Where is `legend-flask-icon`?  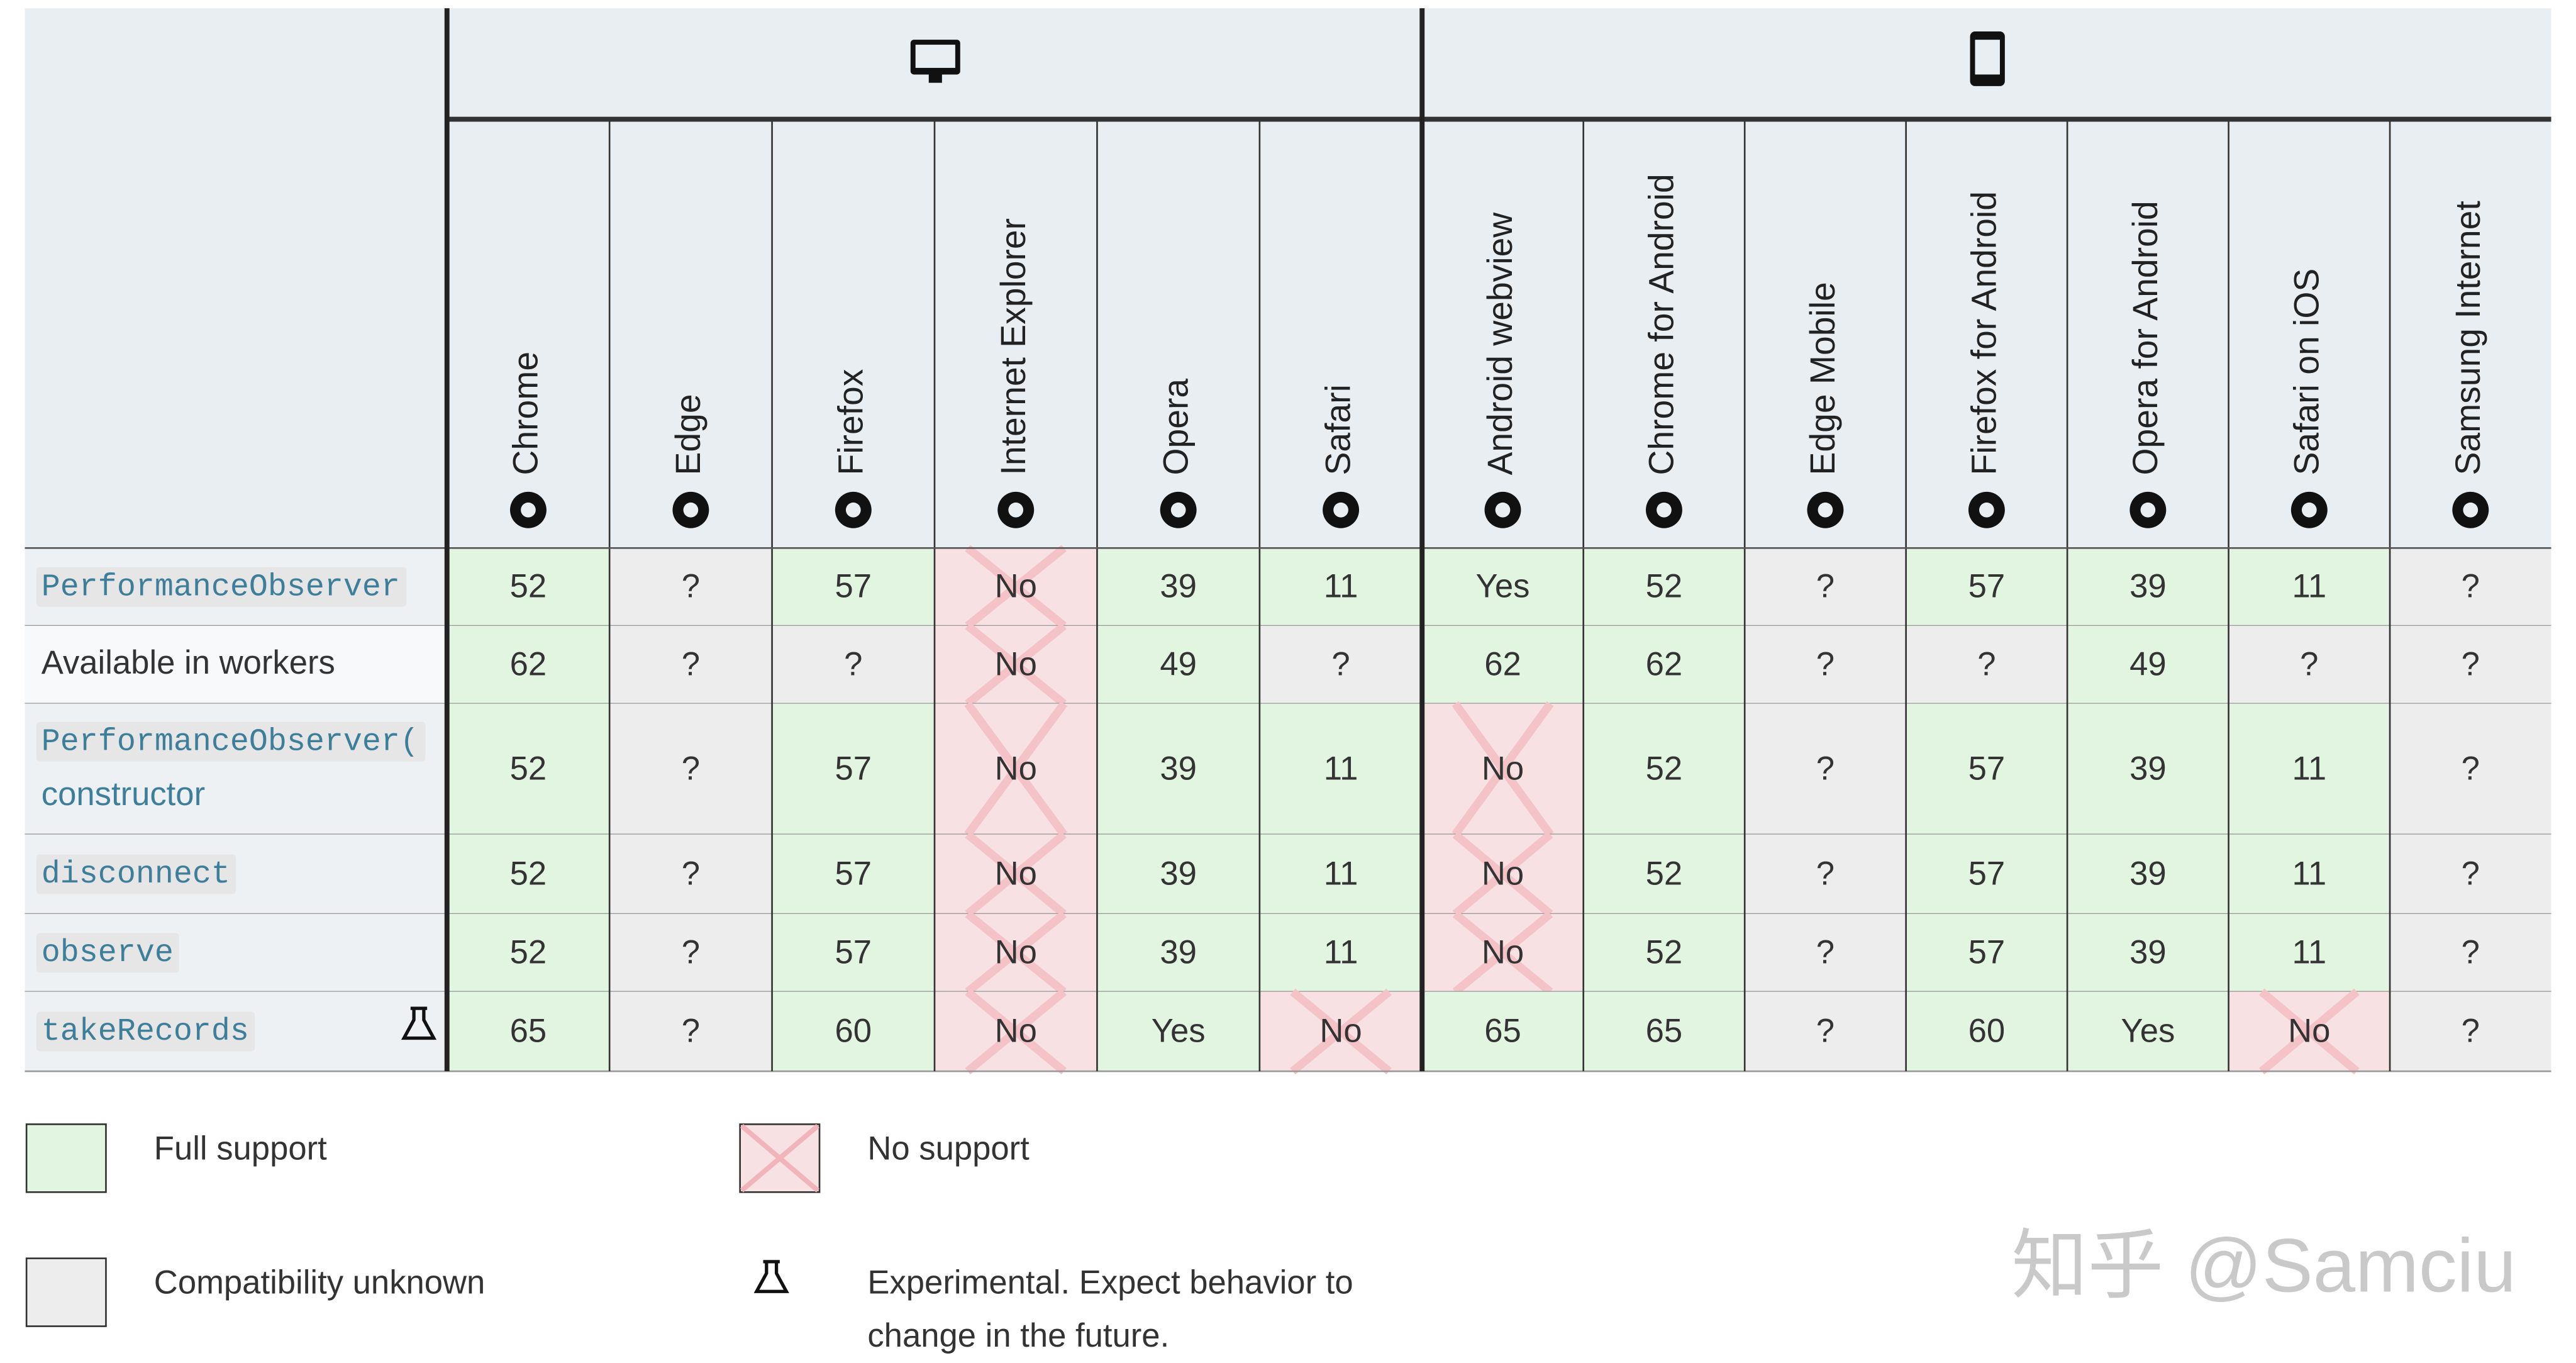
legend-flask-icon is located at coordinates (771, 1276).